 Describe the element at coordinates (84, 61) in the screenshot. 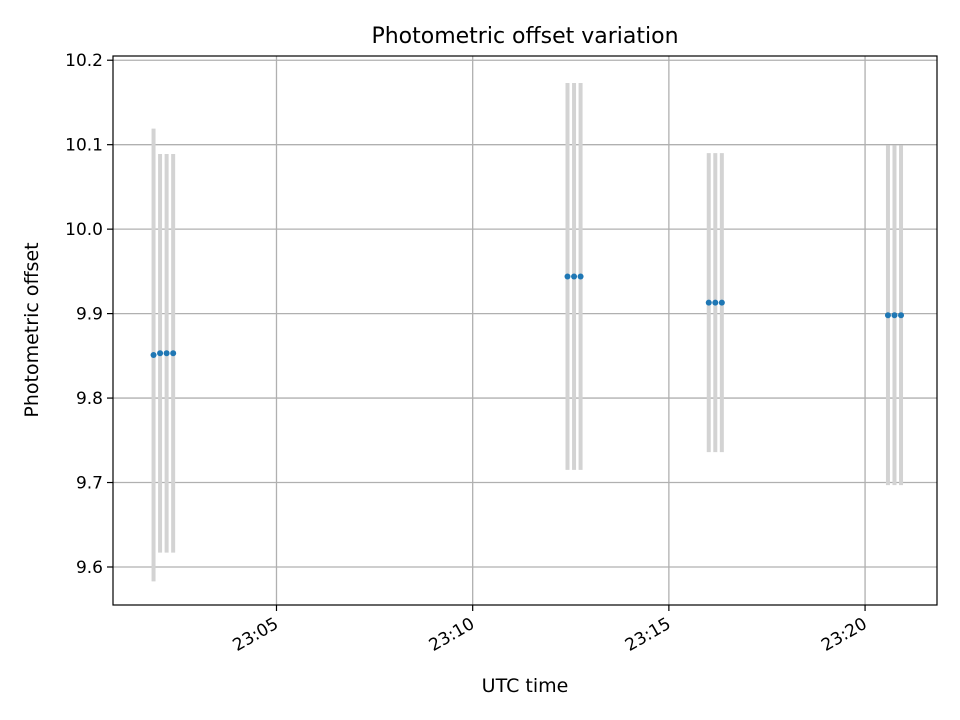

I see `y-tick-label: 10.2` at that location.